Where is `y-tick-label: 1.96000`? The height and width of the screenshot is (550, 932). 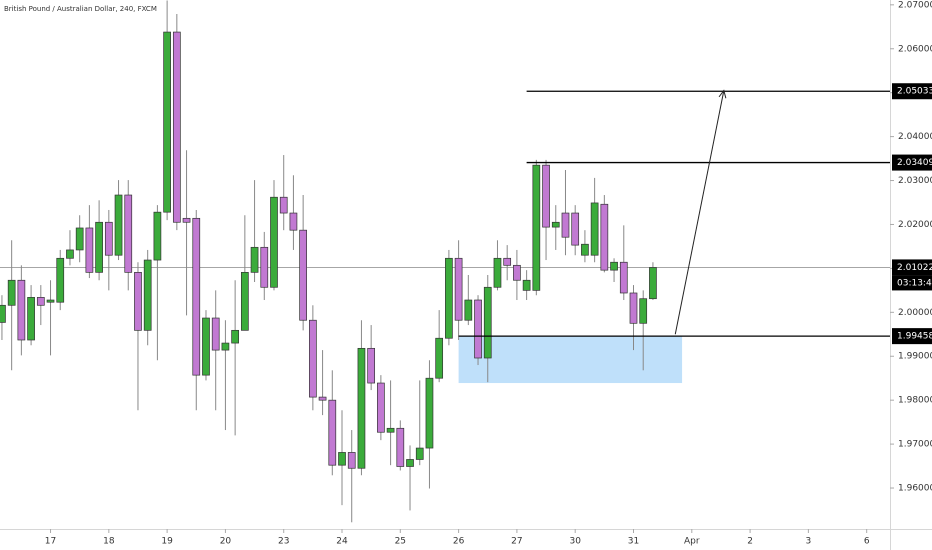 y-tick-label: 1.96000 is located at coordinates (915, 489).